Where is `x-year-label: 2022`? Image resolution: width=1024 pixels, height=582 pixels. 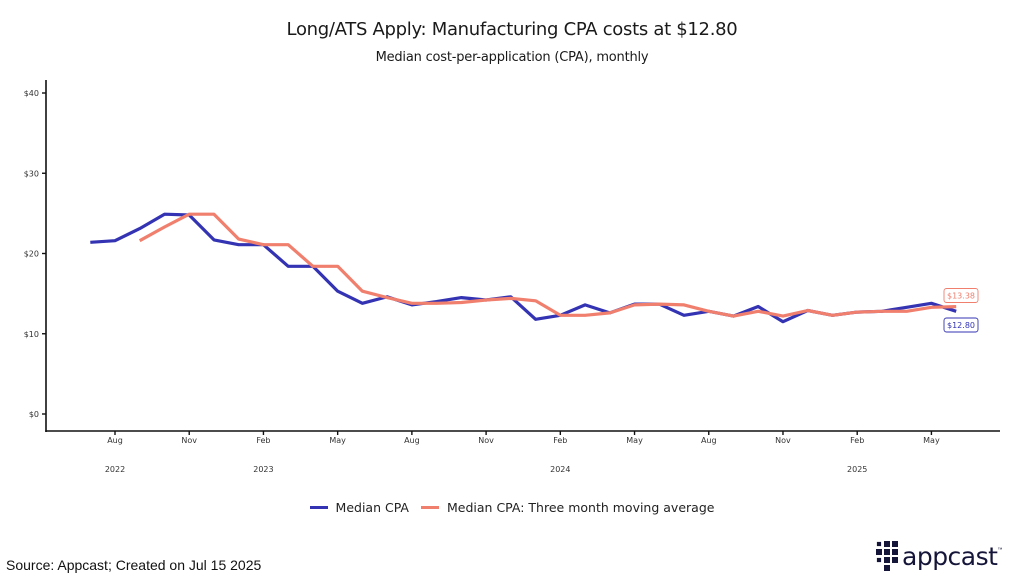 x-year-label: 2022 is located at coordinates (115, 469).